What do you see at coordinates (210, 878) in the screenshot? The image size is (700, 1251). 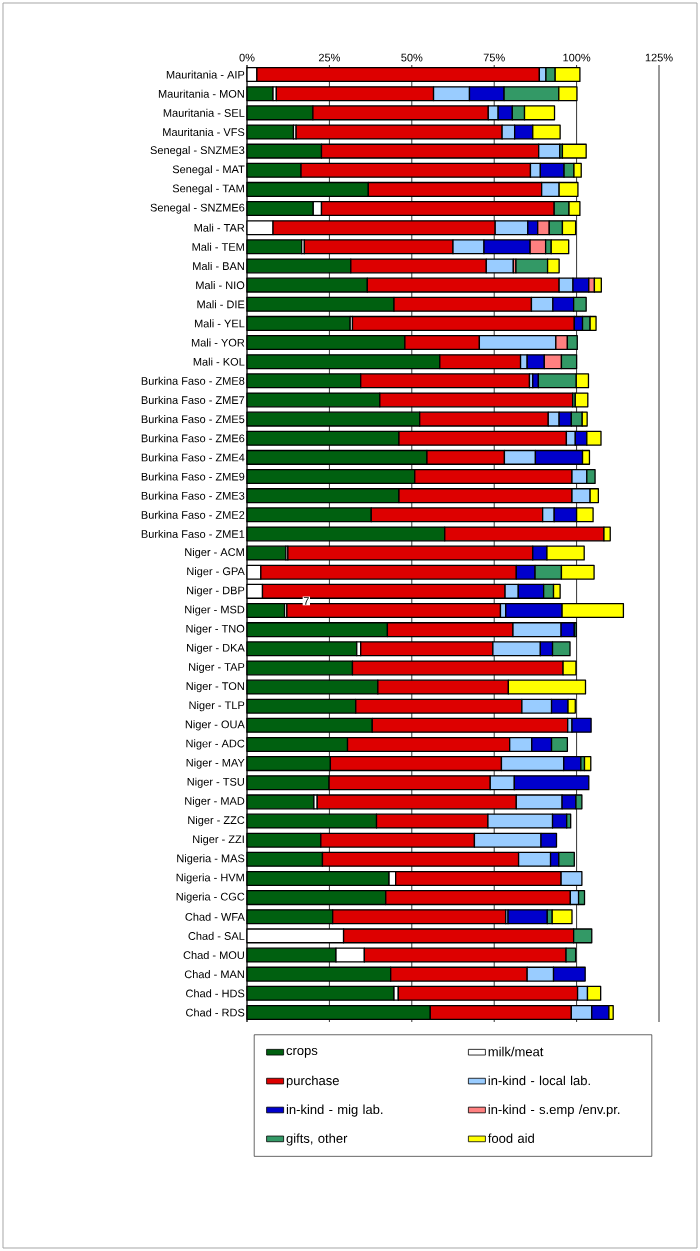 I see `y-tick-label: Nigeria - HVM` at bounding box center [210, 878].